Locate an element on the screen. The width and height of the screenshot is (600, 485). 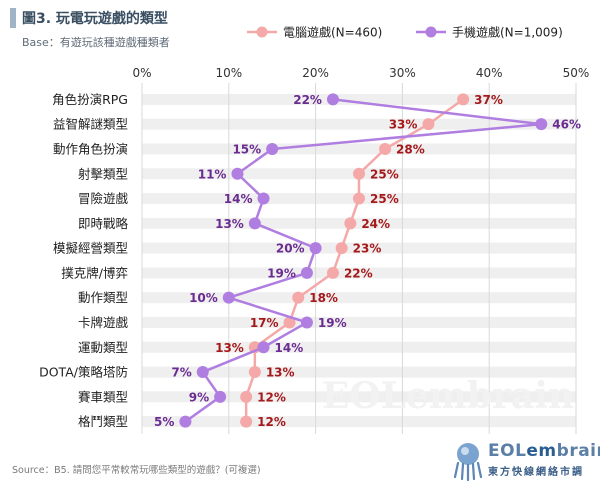
brand-logo: EOLembrain 東方快線網絡市調 is located at coordinates (526, 461).